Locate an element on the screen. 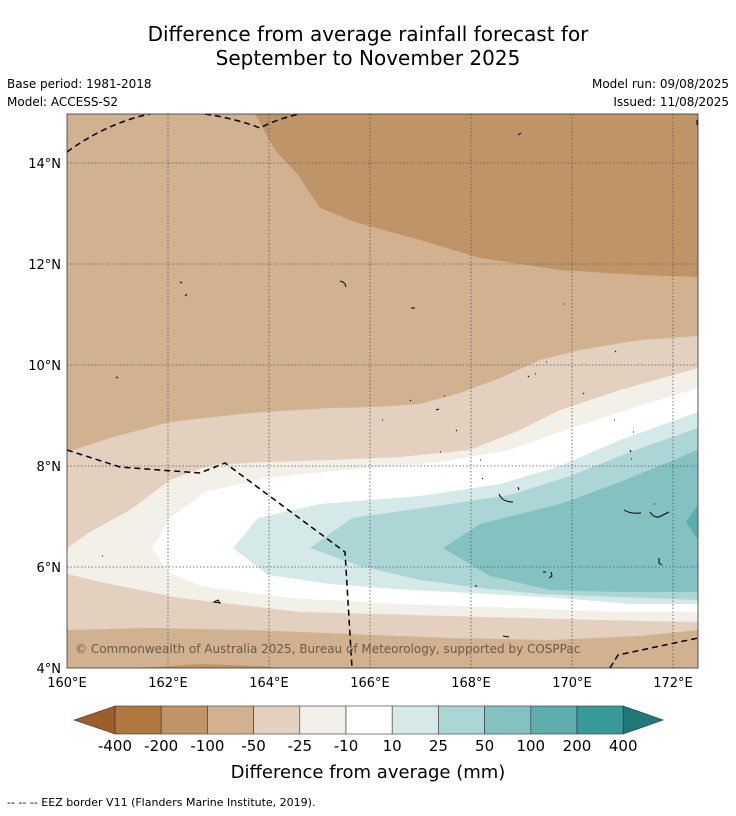 This screenshot has height=816, width=736. colorbar-labels: -400 -200 -100 -50 -25 -10 10 25 50 100 200 400 is located at coordinates (368, 746).